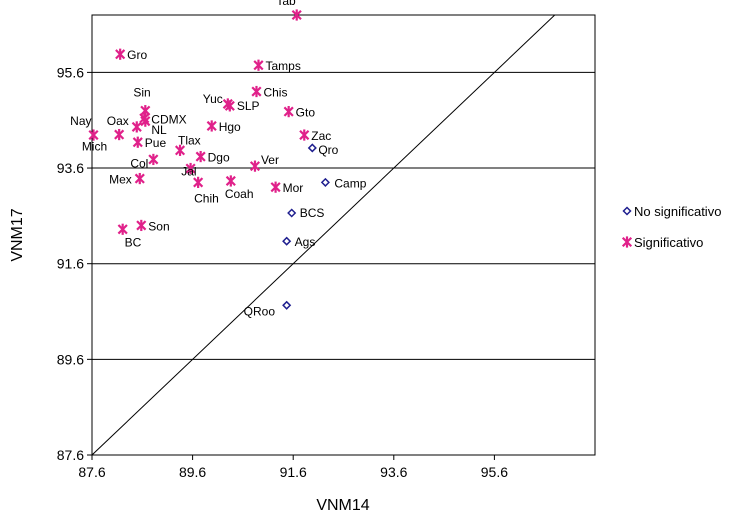  What do you see at coordinates (141, 225) in the screenshot?
I see `point-son` at bounding box center [141, 225].